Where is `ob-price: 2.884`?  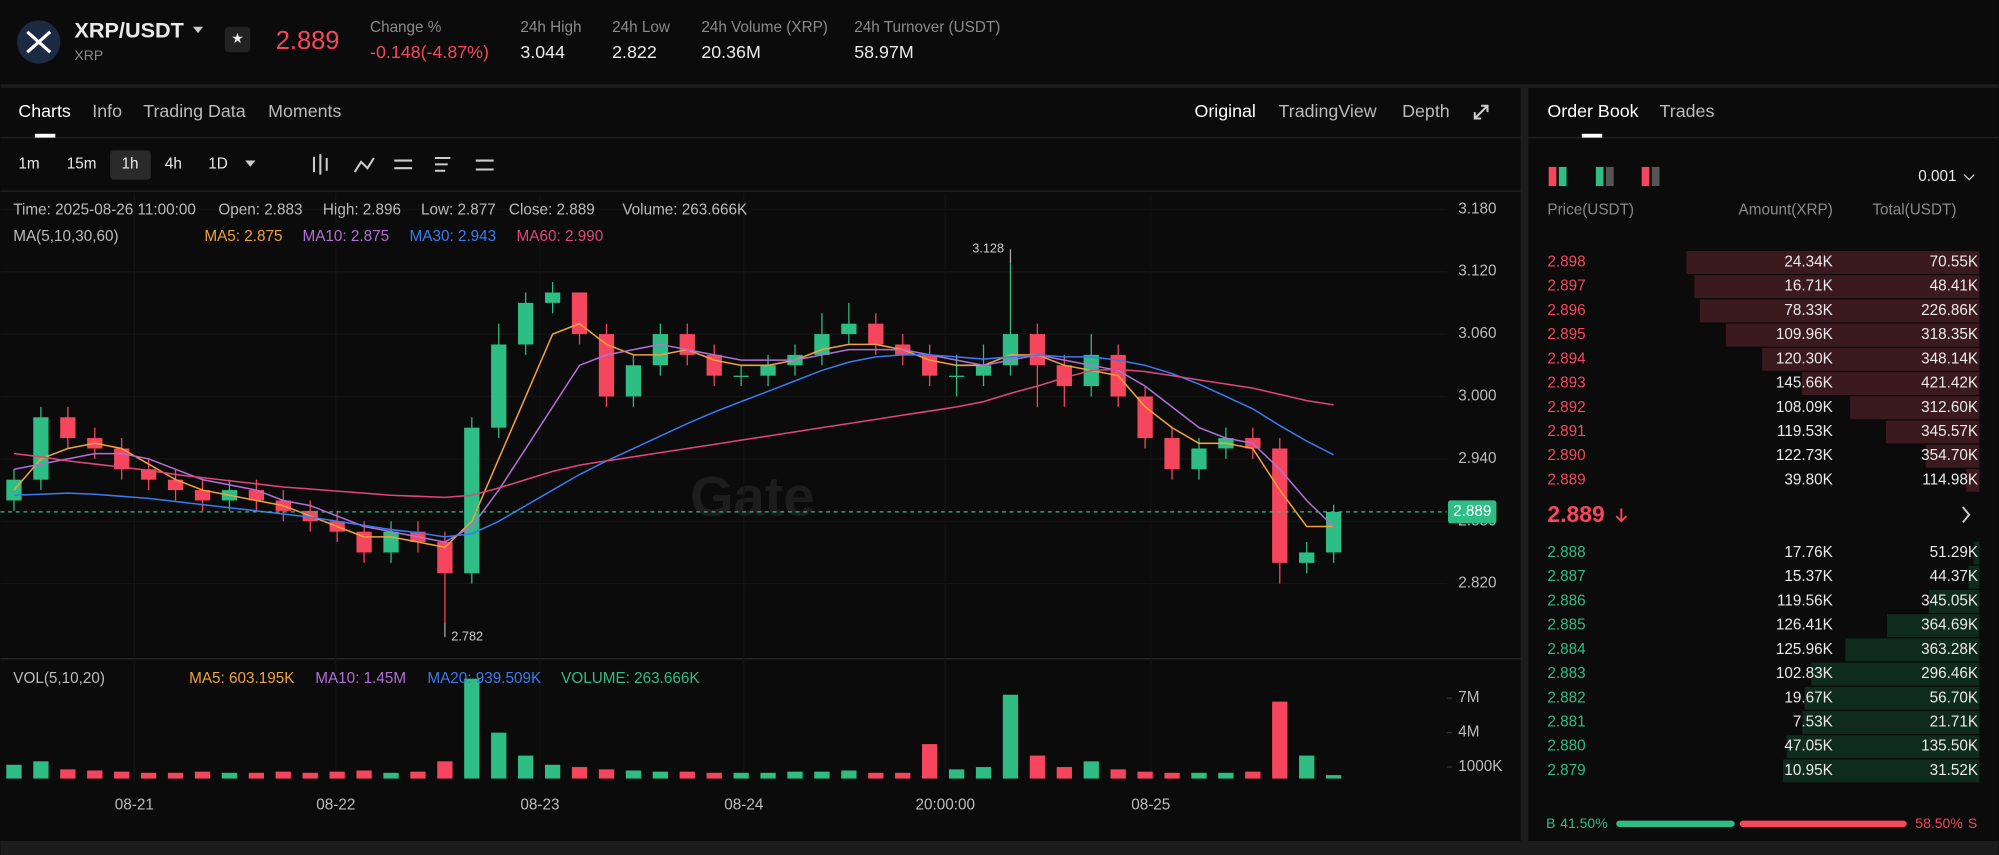 ob-price: 2.884 is located at coordinates (1566, 649).